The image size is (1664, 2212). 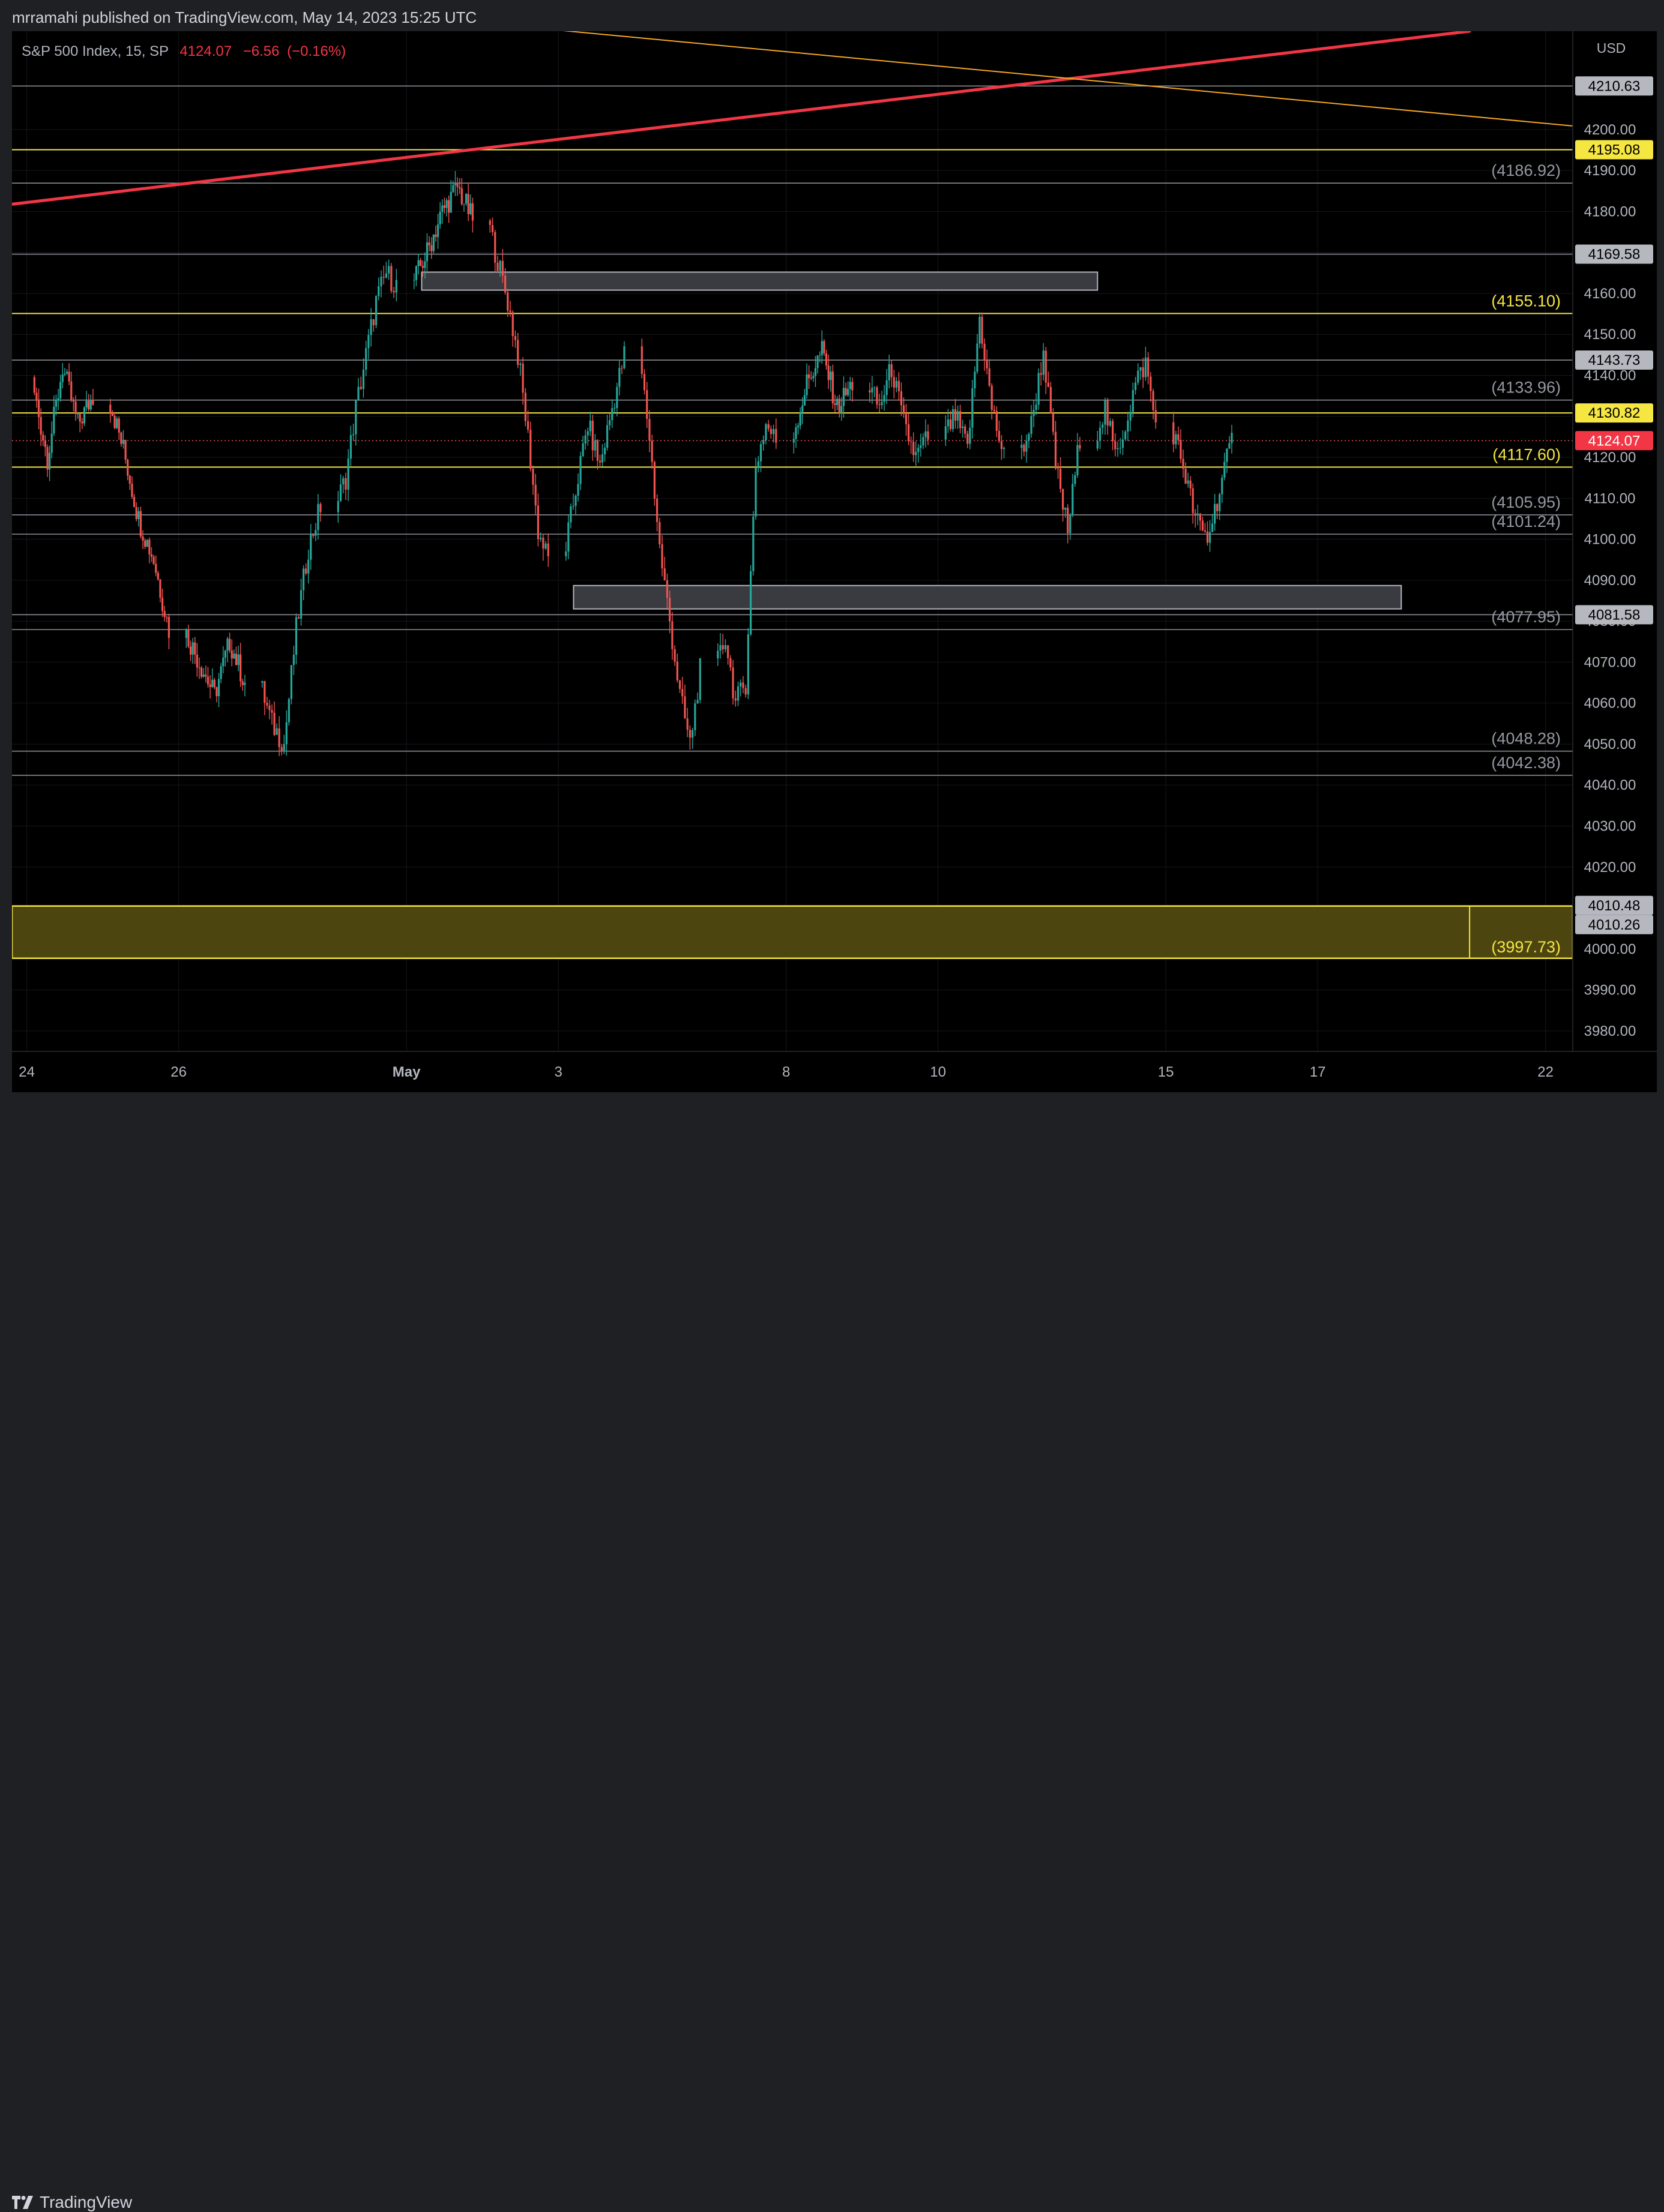 I want to click on zone-rectangle, so click(x=760, y=281).